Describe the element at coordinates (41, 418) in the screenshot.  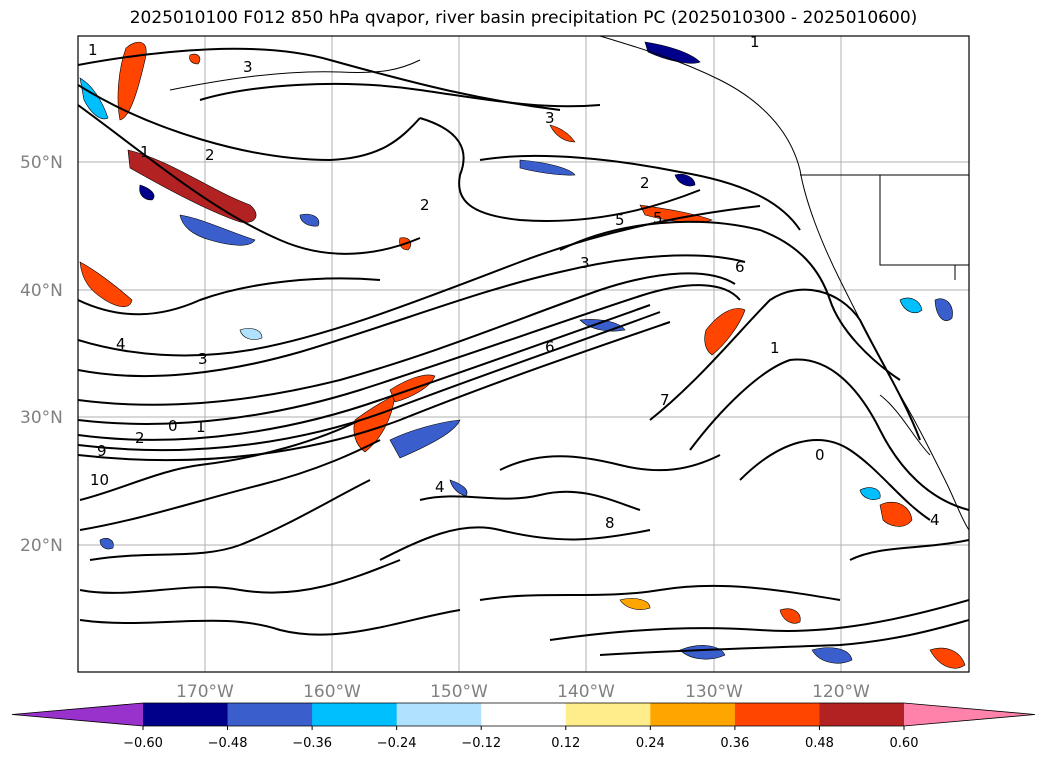
I see `lat-label-30n: 30°N` at that location.